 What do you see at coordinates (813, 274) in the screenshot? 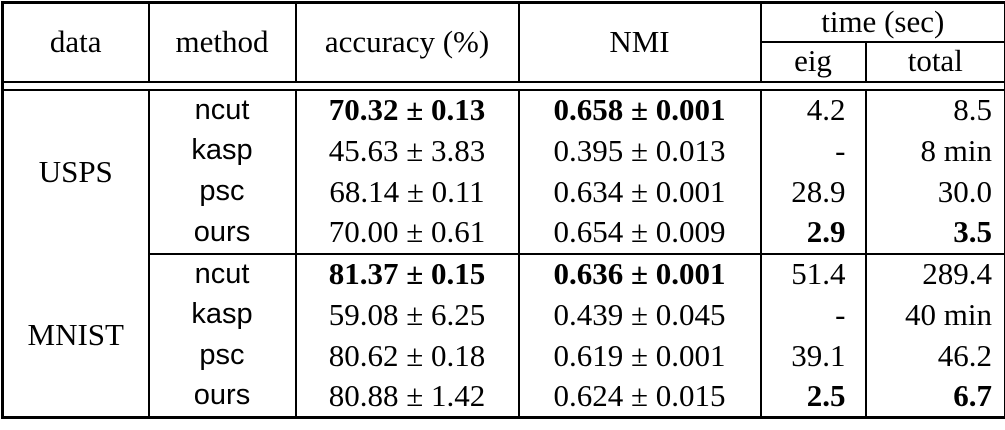
I see `eig-cell: 51.4` at bounding box center [813, 274].